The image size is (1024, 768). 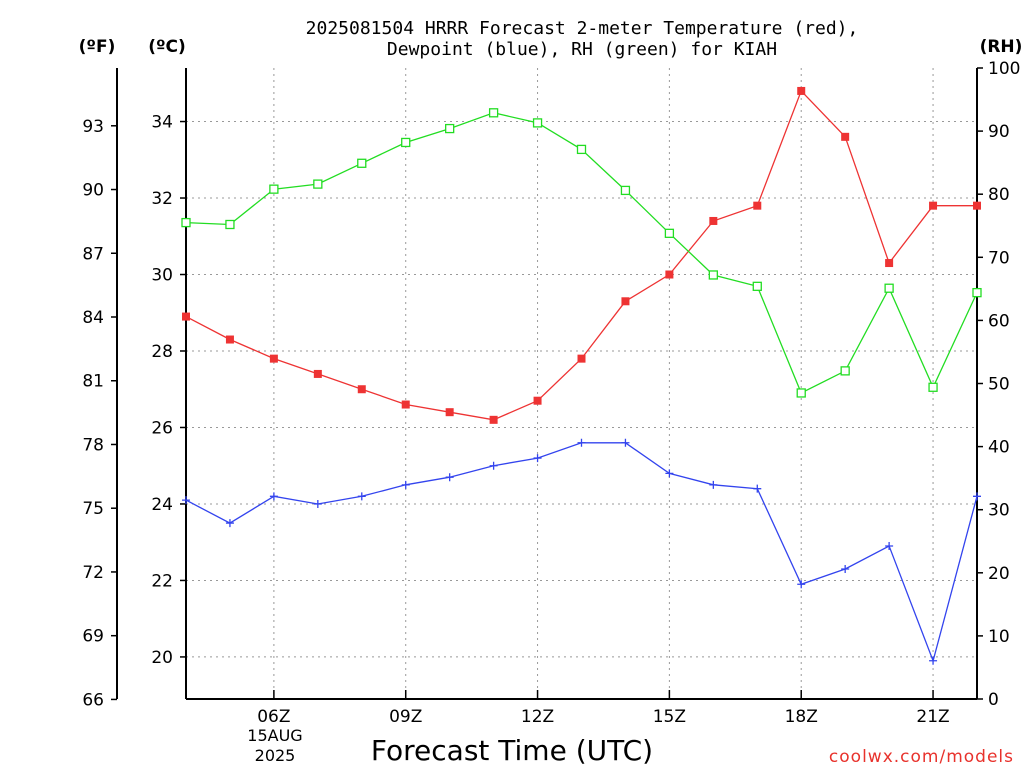 What do you see at coordinates (405, 717) in the screenshot?
I see `x-tick-label: 09Z` at bounding box center [405, 717].